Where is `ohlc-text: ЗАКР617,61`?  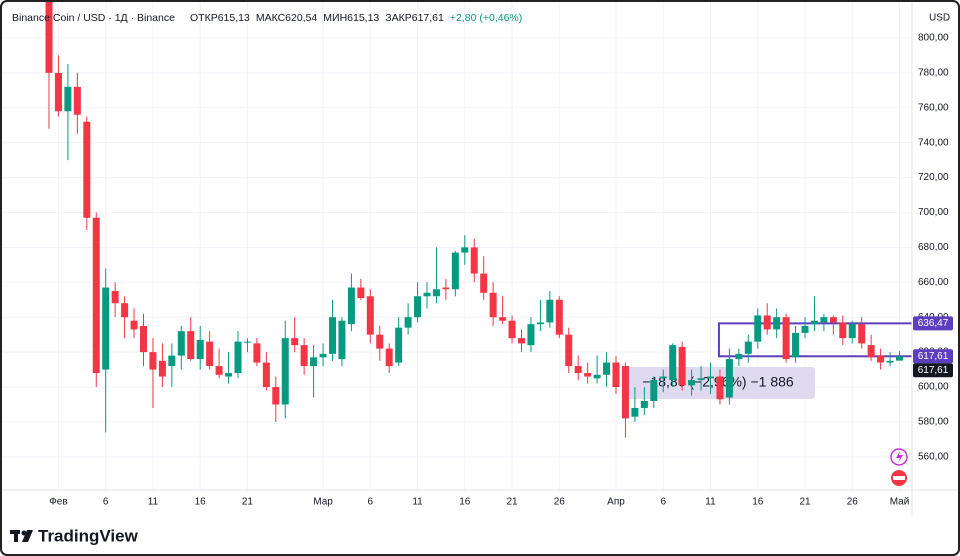 ohlc-text: ЗАКР617,61 is located at coordinates (414, 18).